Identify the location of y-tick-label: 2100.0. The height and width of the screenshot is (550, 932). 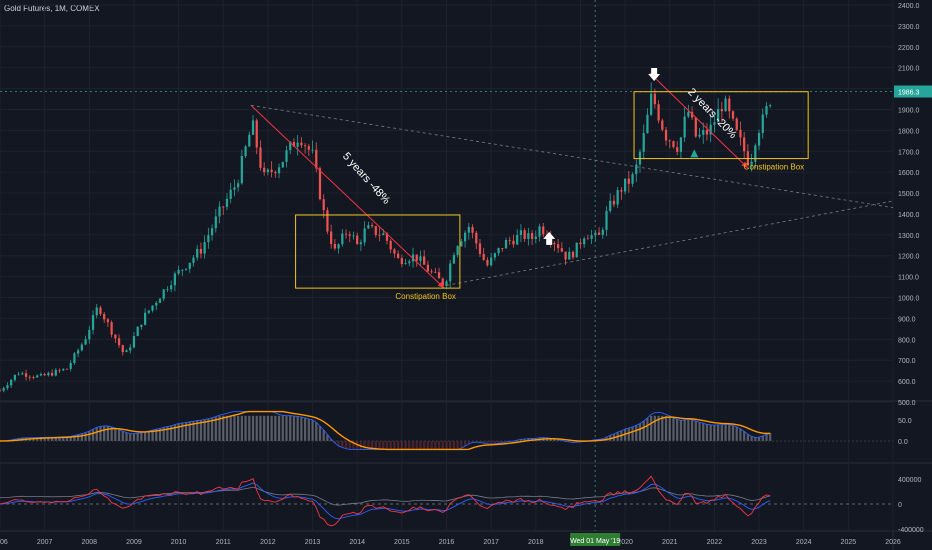
(909, 69).